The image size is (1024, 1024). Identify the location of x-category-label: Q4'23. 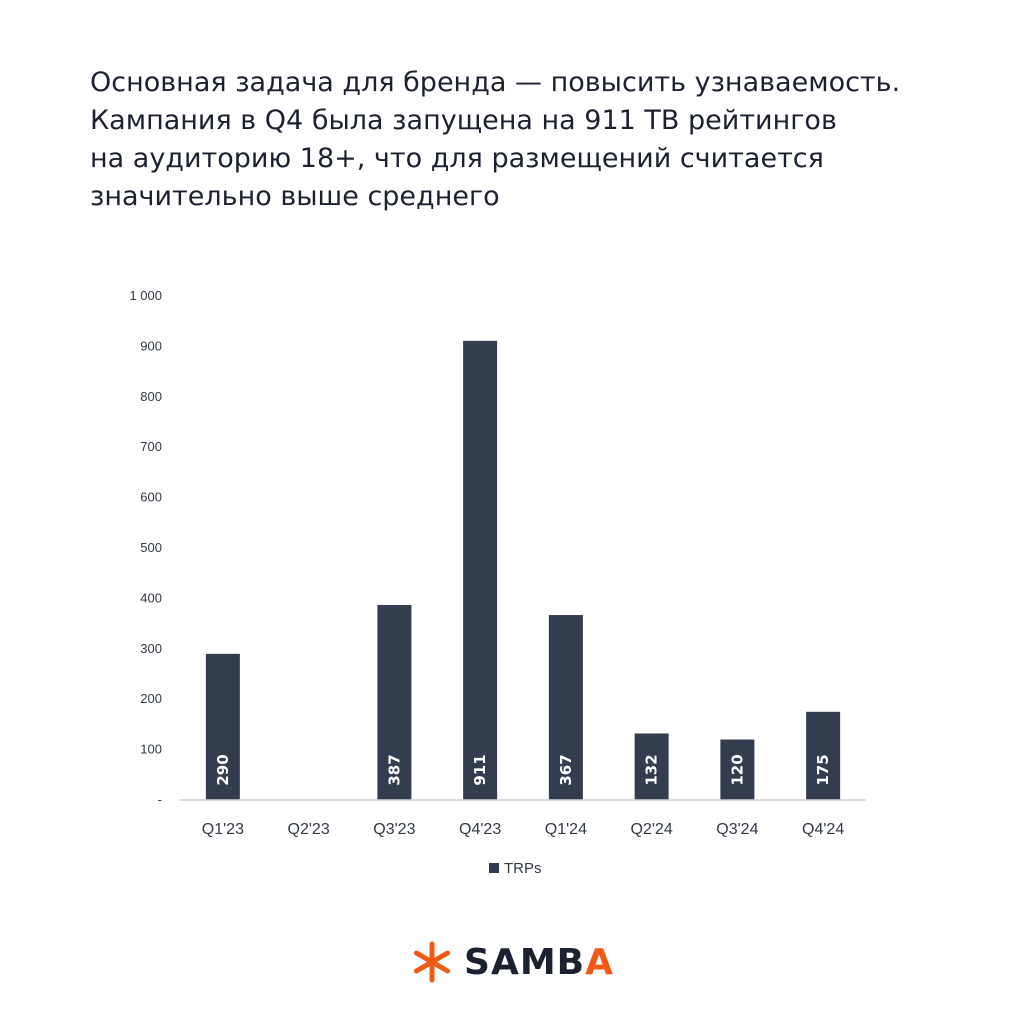
(480, 829).